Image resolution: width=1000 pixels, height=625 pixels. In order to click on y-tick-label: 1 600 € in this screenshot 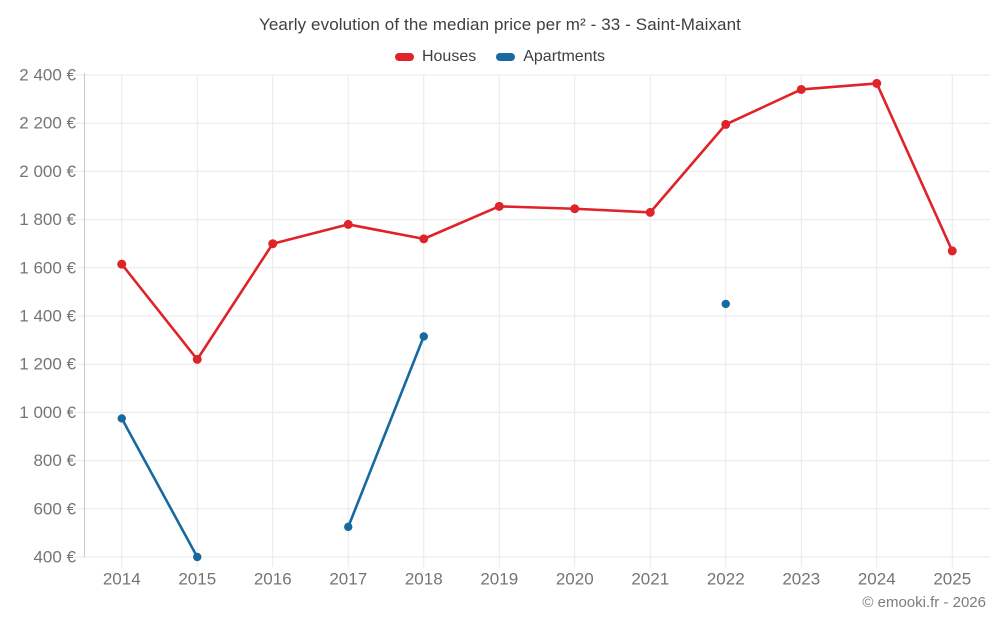, I will do `click(47, 267)`.